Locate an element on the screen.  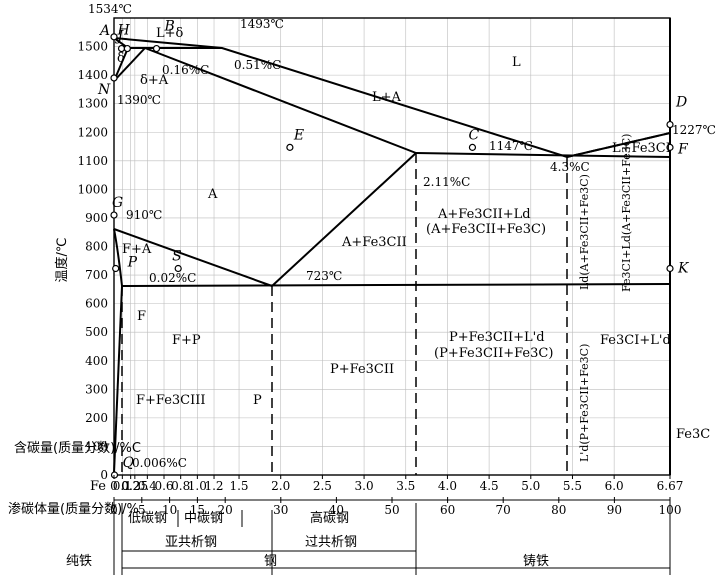
point-s is located at coordinates (178, 268).